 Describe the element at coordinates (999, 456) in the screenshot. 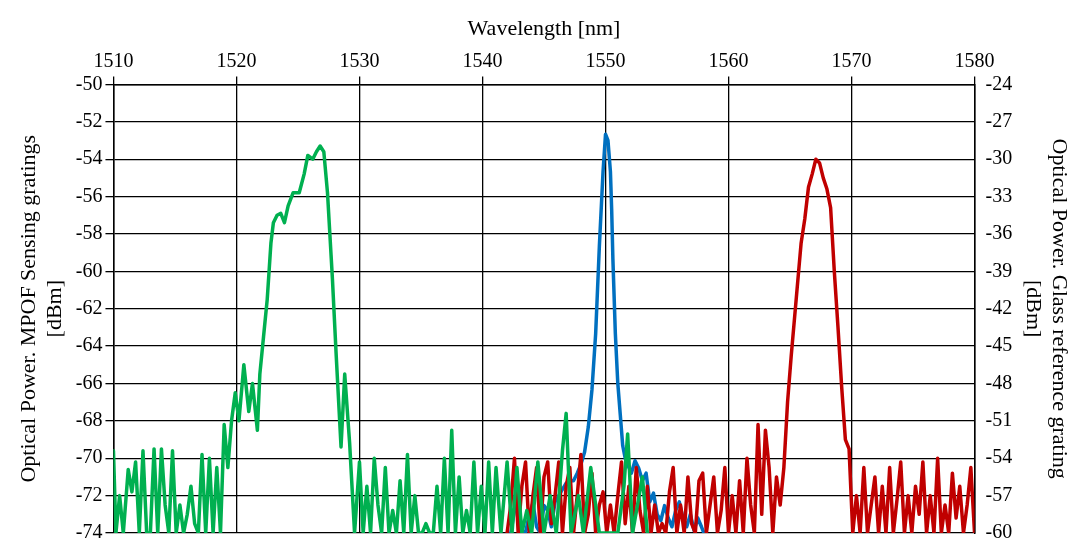

I see `y2-tick-label: -54` at that location.